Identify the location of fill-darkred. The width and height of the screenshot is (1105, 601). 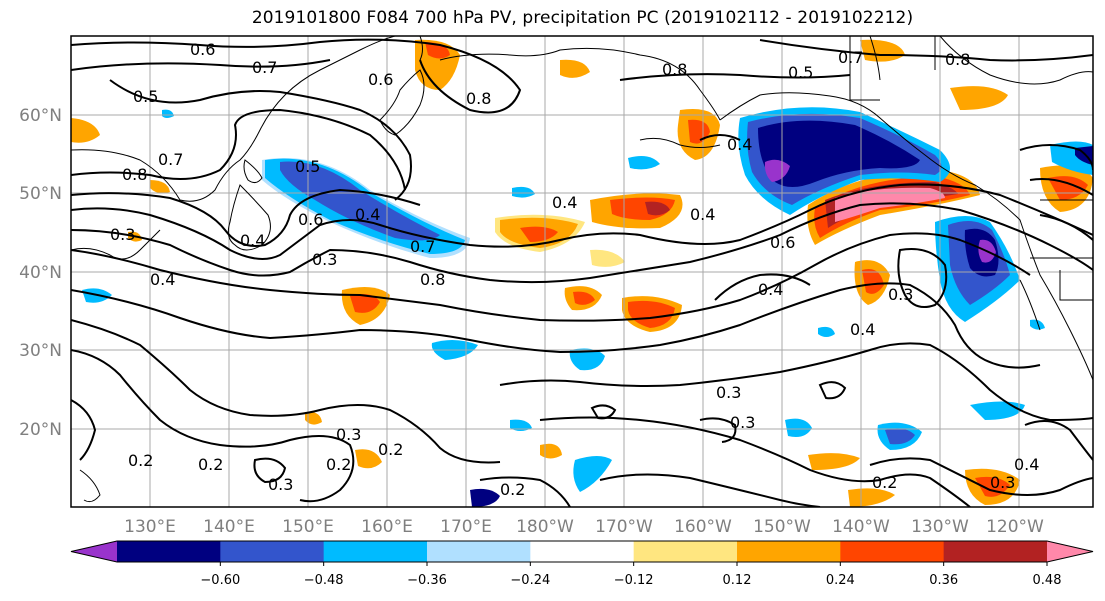
(657, 208).